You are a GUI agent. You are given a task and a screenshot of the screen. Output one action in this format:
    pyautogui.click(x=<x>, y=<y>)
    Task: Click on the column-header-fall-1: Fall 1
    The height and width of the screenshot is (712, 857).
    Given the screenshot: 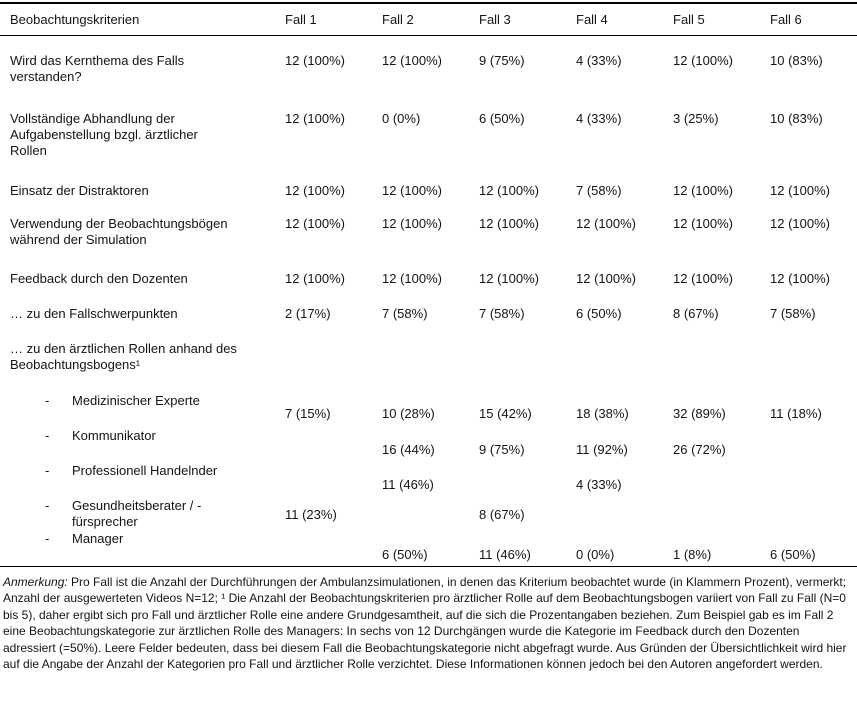 What is the action you would take?
    pyautogui.click(x=301, y=19)
    